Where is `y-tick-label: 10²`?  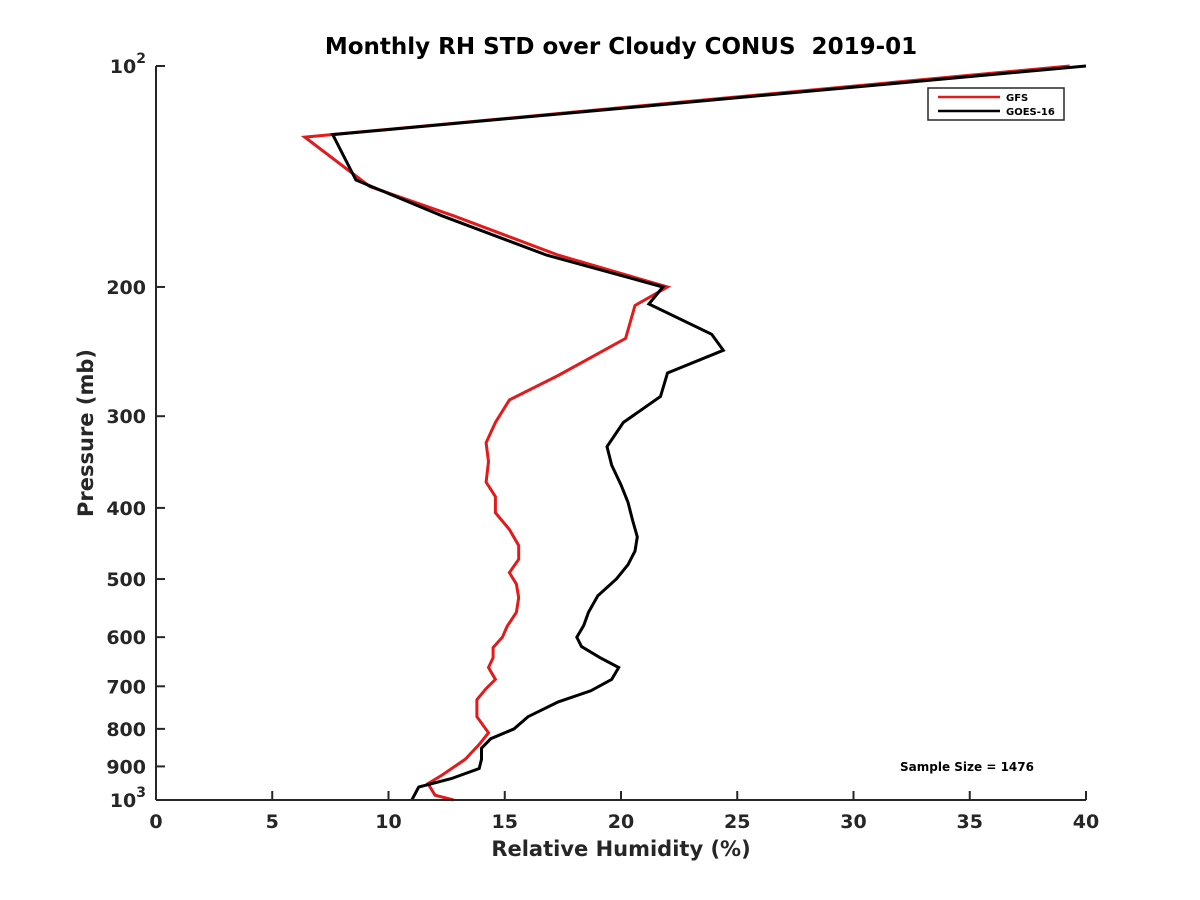 y-tick-label: 10² is located at coordinates (128, 64).